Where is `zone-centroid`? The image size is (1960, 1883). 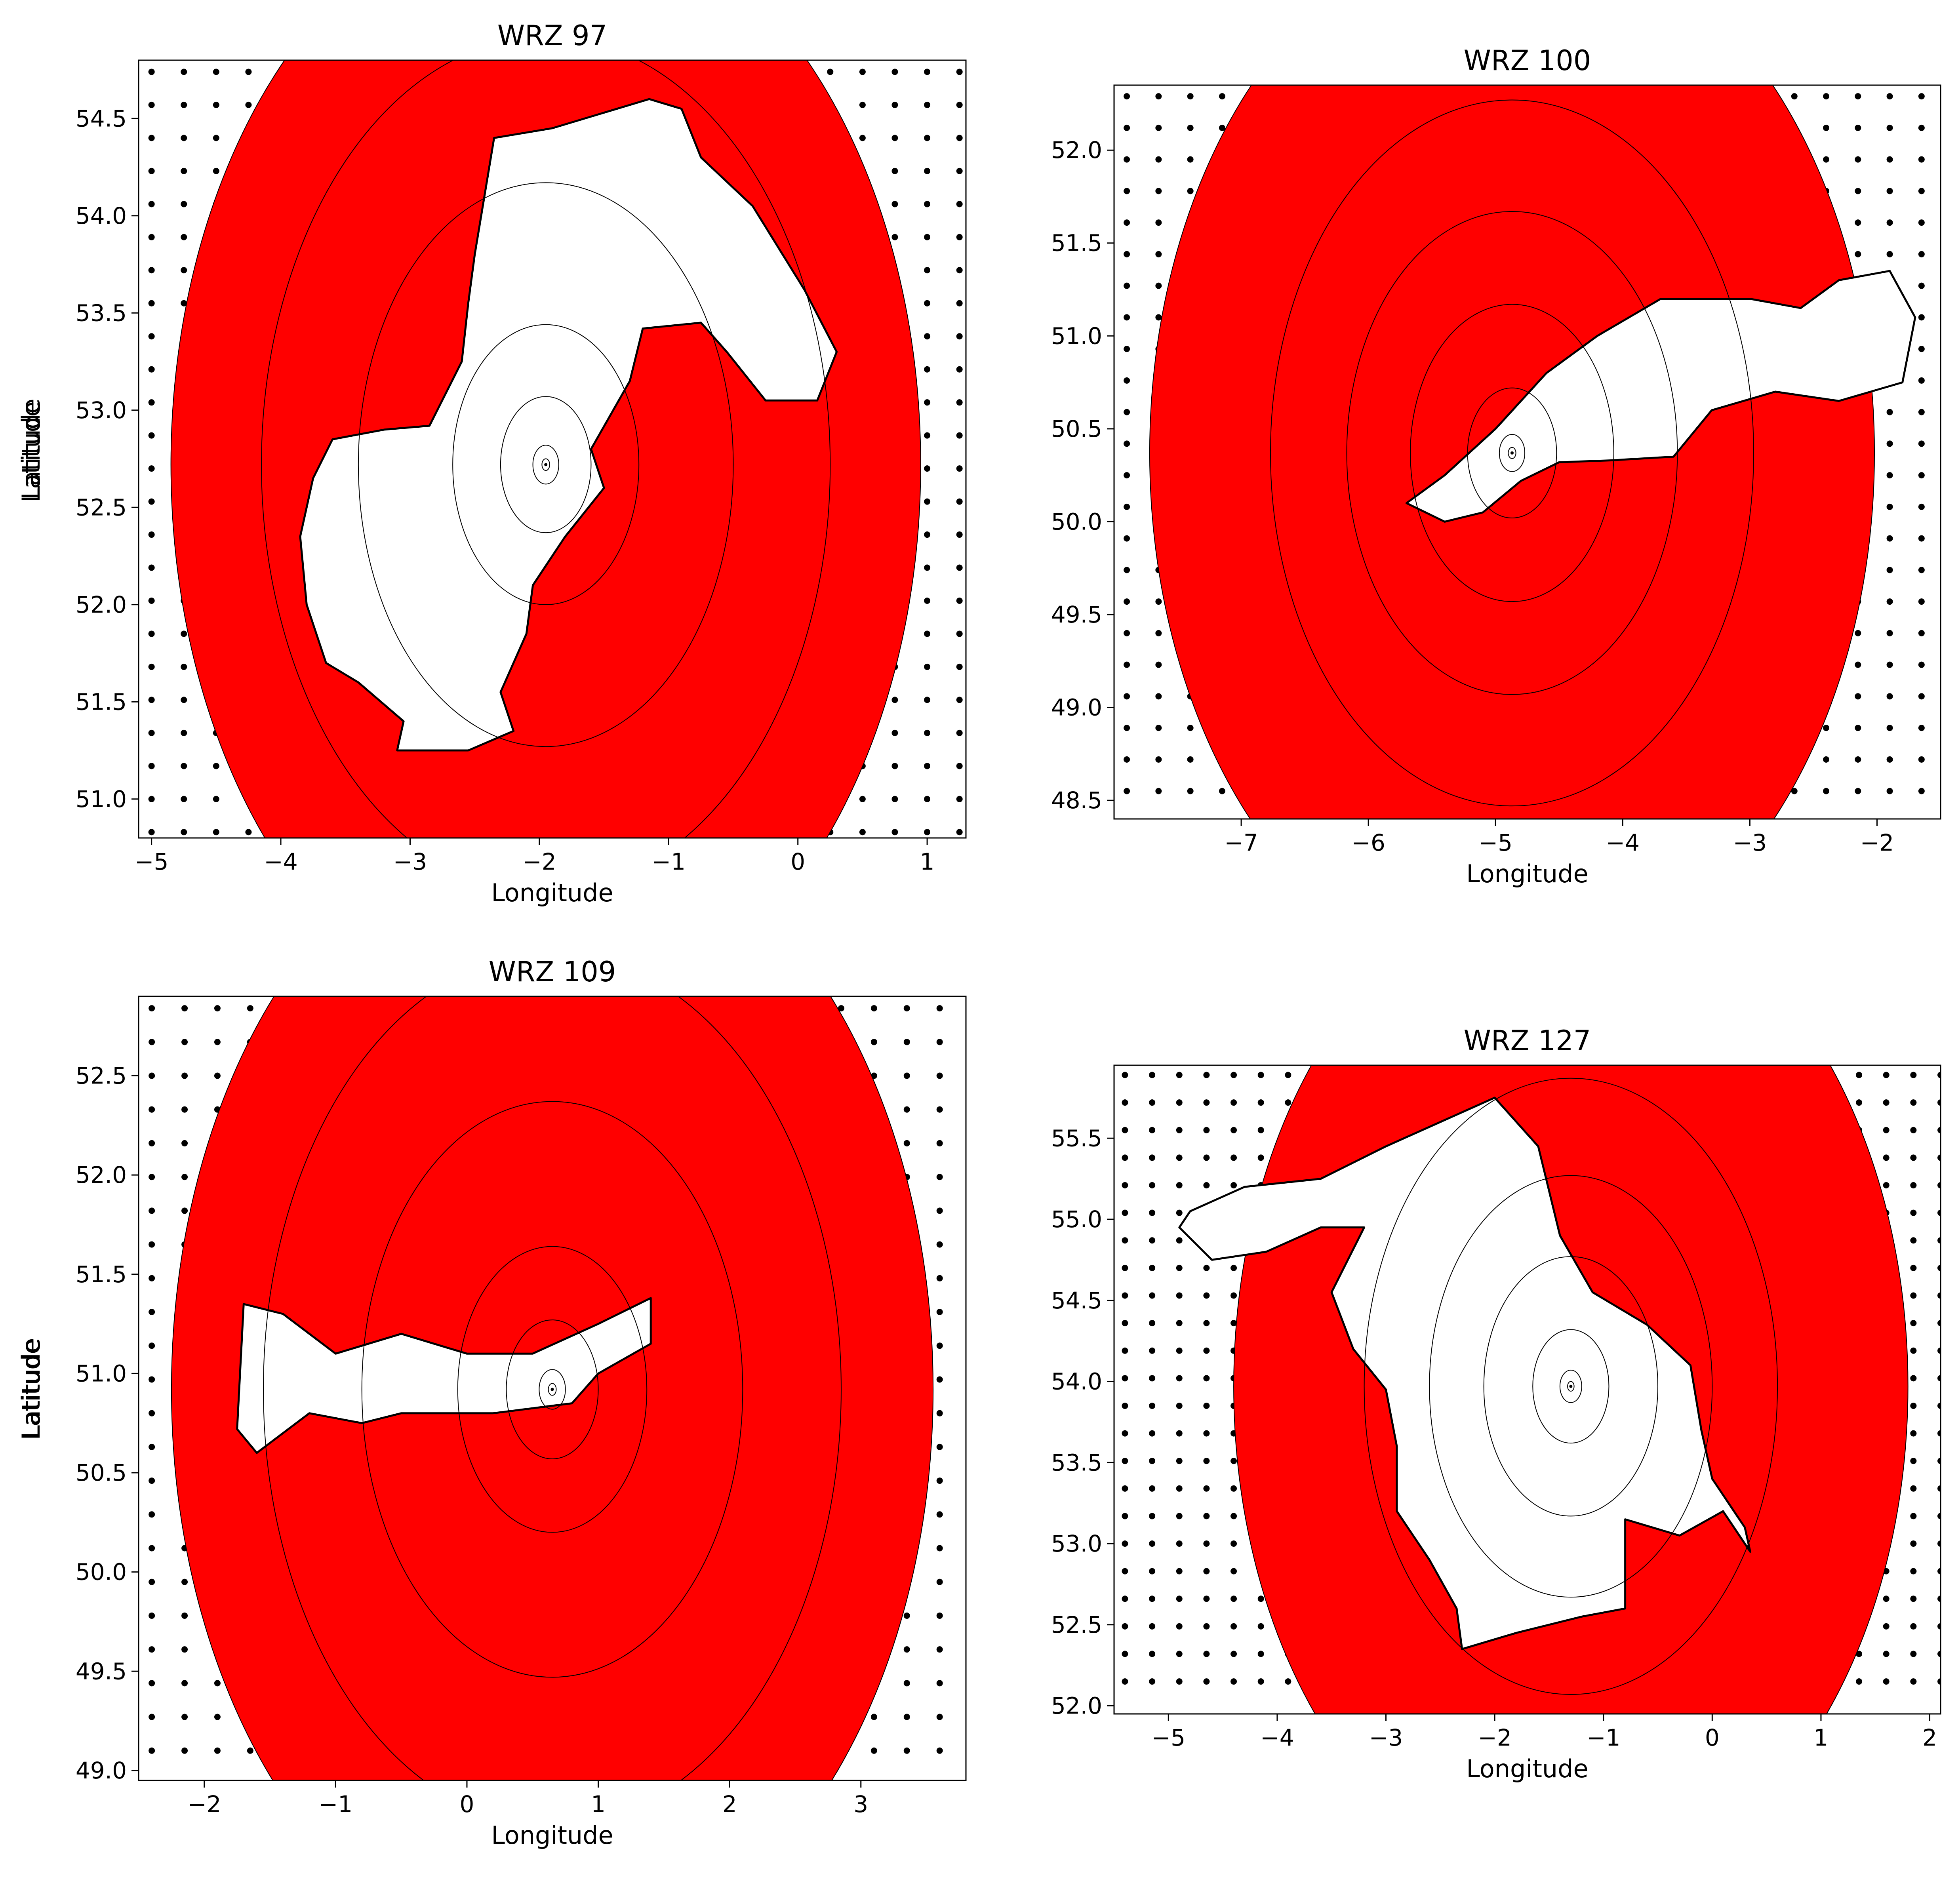 zone-centroid is located at coordinates (1571, 1386).